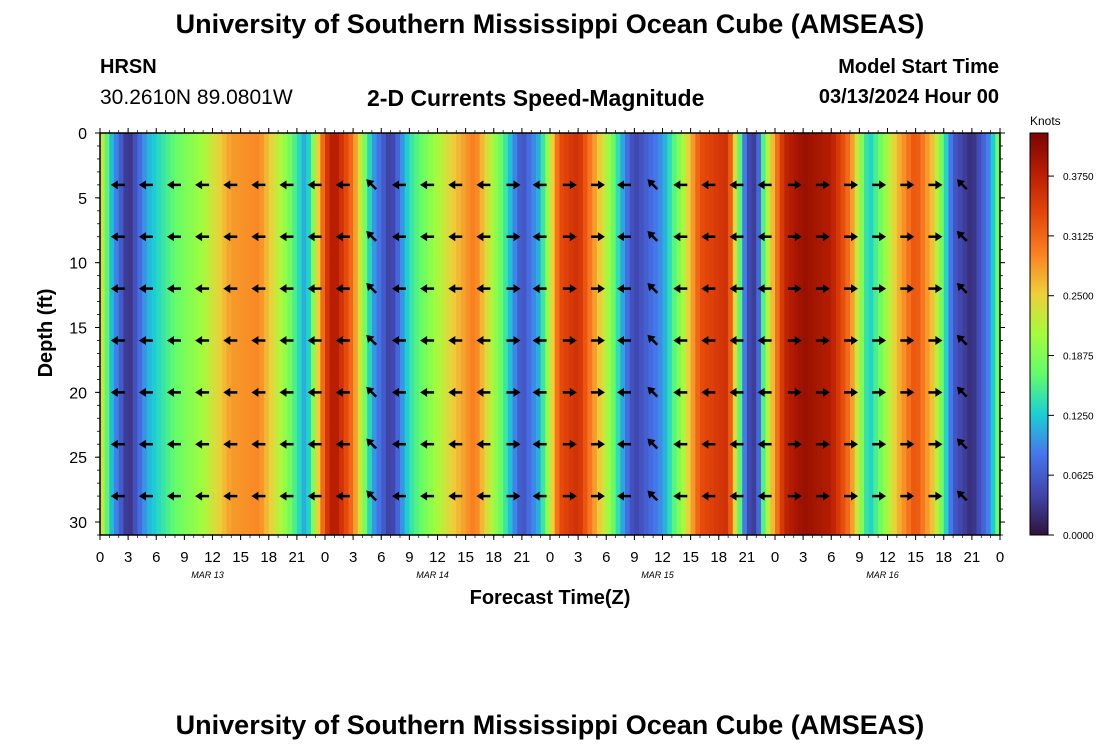 This screenshot has width=1100, height=750. What do you see at coordinates (1078, 297) in the screenshot?
I see `colorbar-tick-label: 0.2500` at bounding box center [1078, 297].